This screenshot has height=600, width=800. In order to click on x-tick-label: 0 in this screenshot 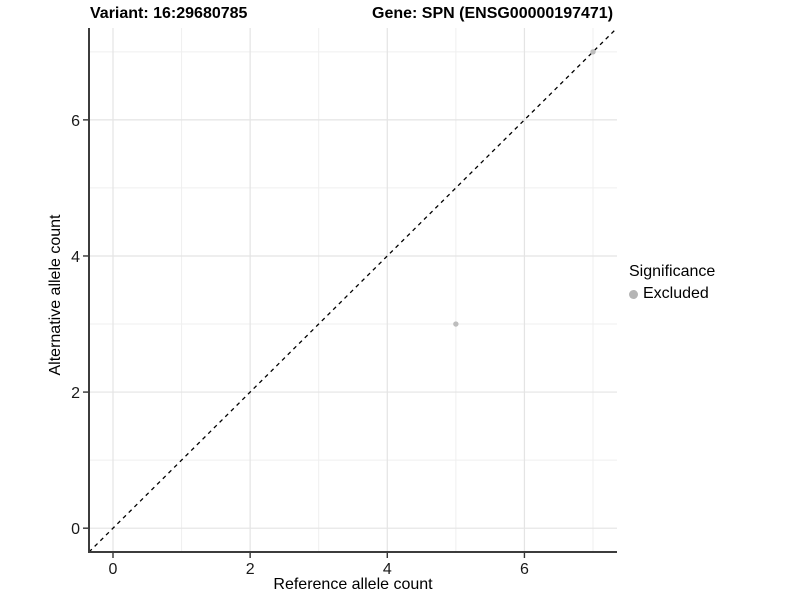, I will do `click(113, 569)`.